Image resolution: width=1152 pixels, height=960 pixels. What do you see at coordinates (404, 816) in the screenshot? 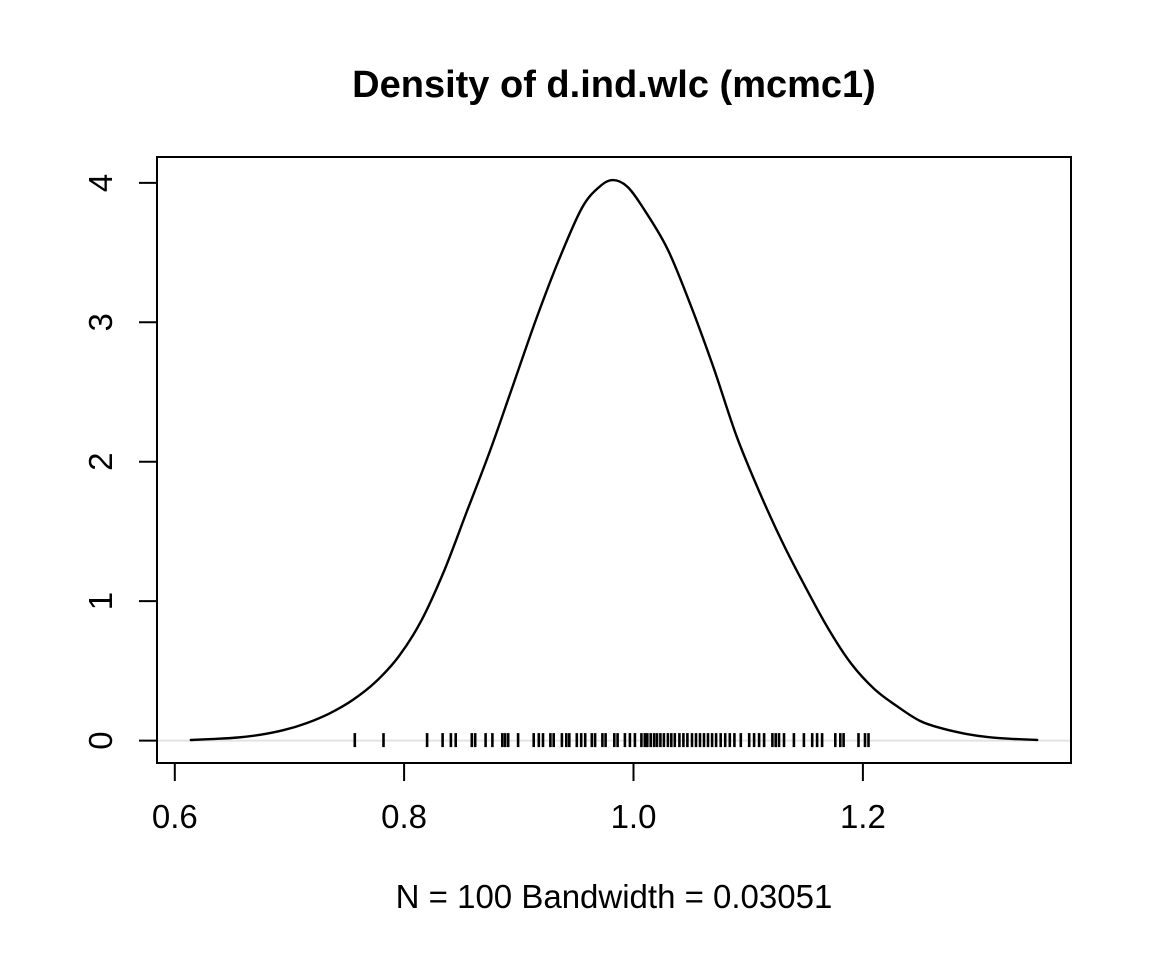
I see `x-axis-tick-label: 0.8` at bounding box center [404, 816].